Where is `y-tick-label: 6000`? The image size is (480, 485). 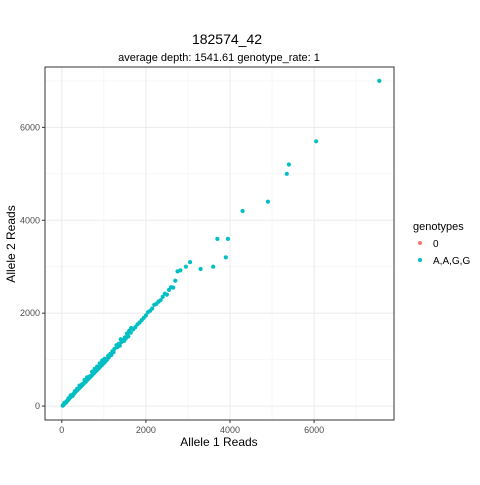 y-tick-label: 6000 is located at coordinates (30, 127).